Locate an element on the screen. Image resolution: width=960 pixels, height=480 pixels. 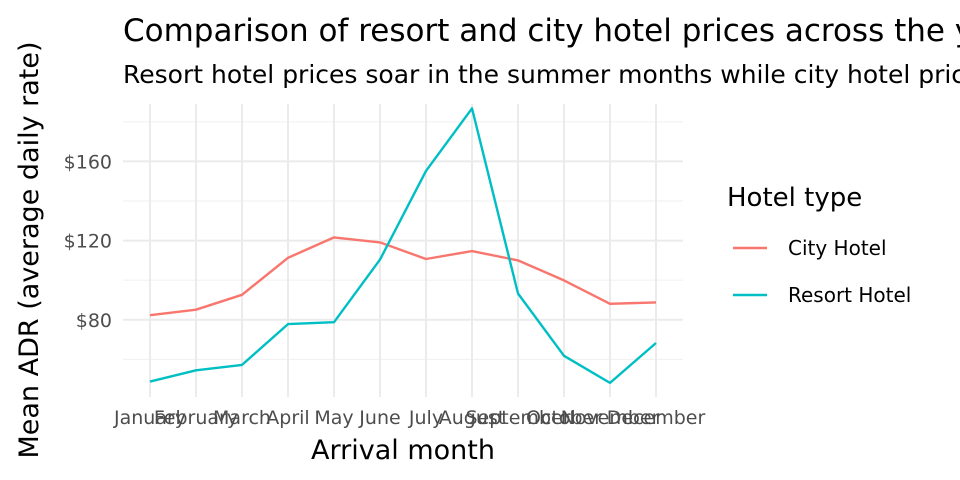
x-tick-label-6: July is located at coordinates (425, 418).